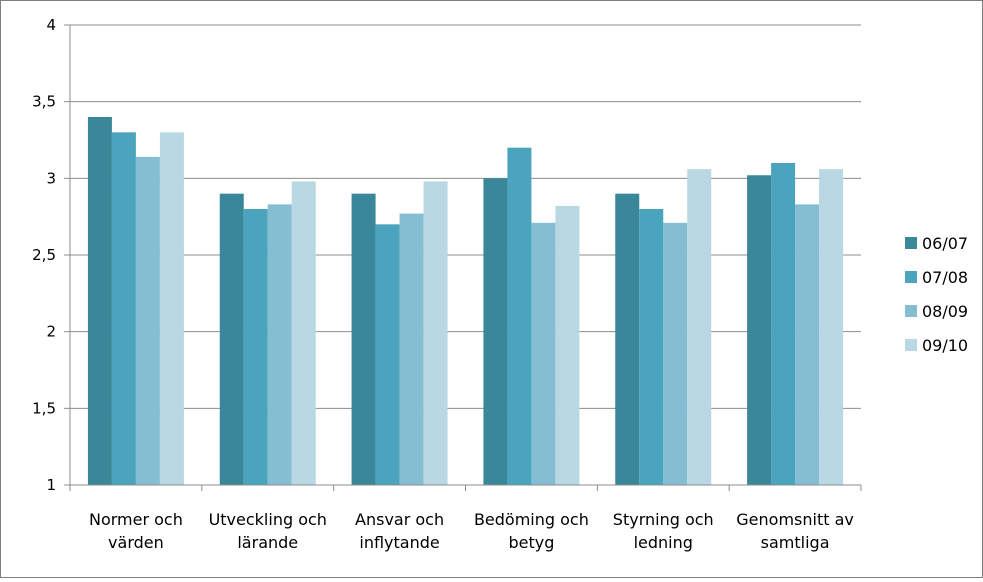 This screenshot has height=582, width=983. Describe the element at coordinates (51, 332) in the screenshot. I see `y-tick-label: 2` at that location.